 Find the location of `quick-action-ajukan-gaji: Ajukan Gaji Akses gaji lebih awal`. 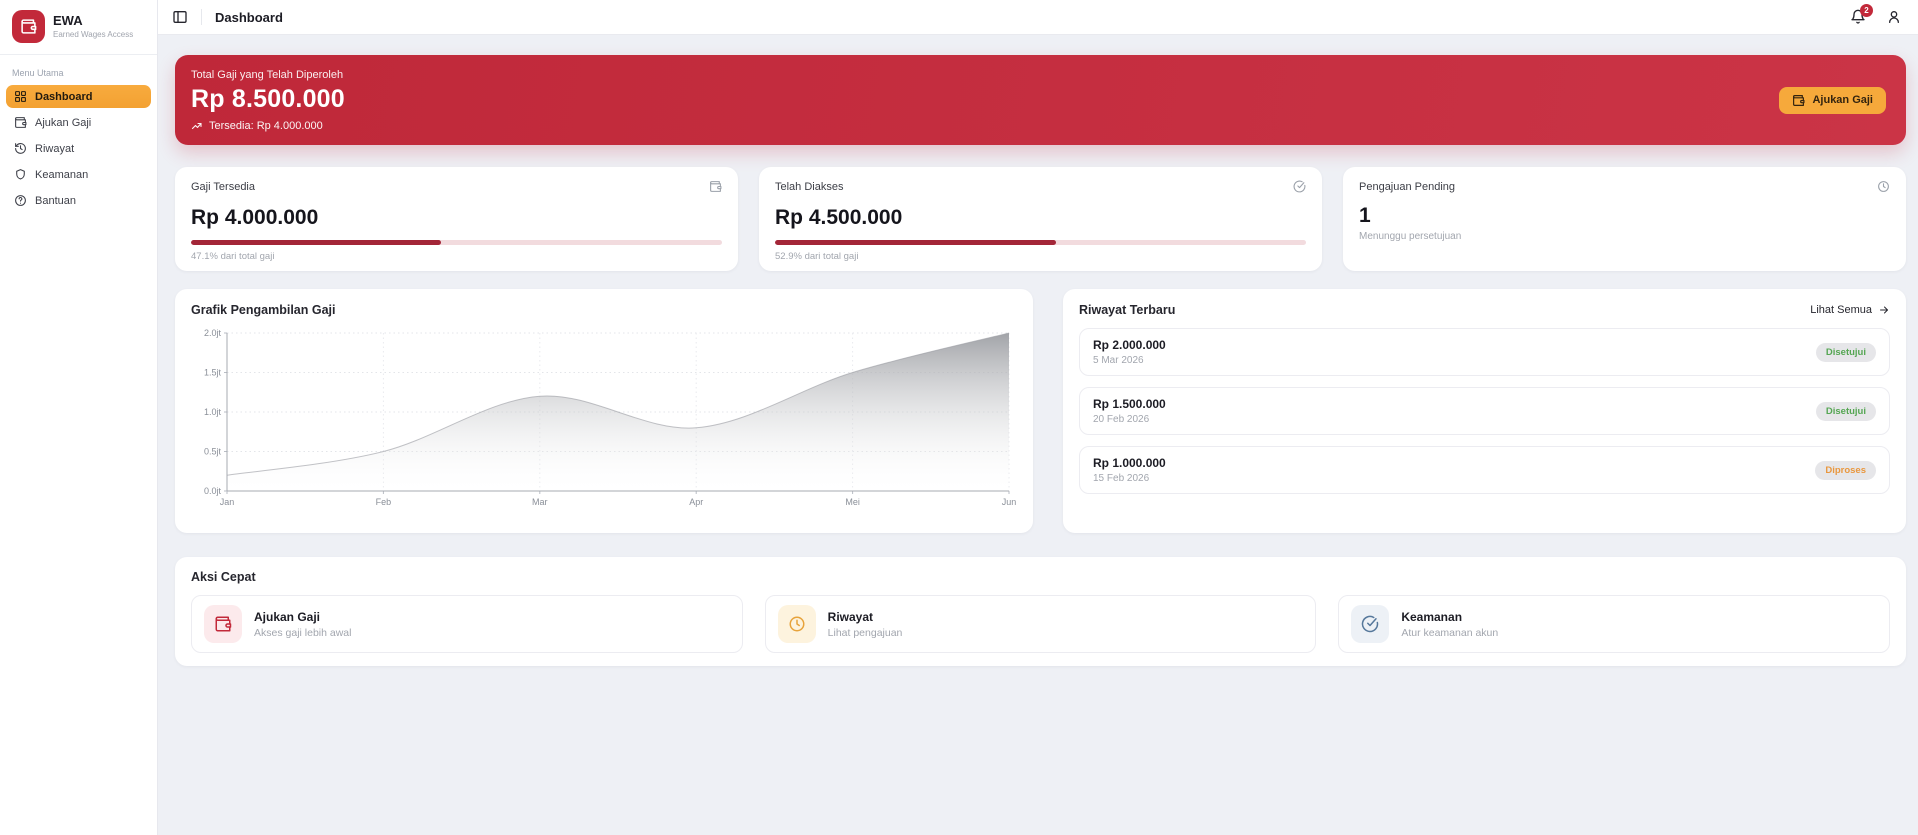

quick-action-ajukan-gaji: Ajukan Gaji Akses gaji lebih awal is located at coordinates (467, 624).